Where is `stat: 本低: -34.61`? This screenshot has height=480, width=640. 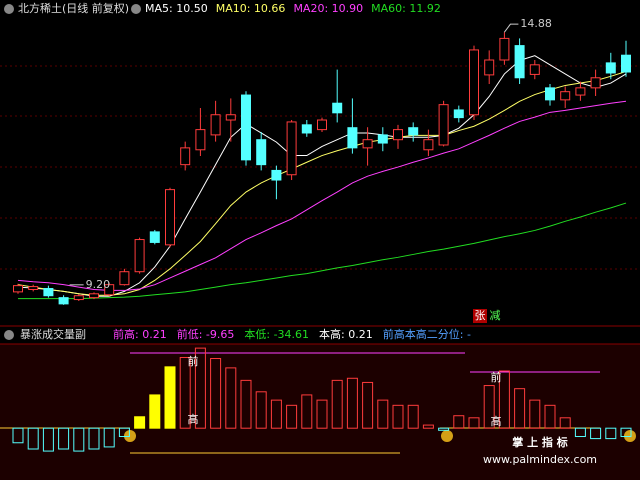
stat: 本低: -34.61 is located at coordinates (276, 334).